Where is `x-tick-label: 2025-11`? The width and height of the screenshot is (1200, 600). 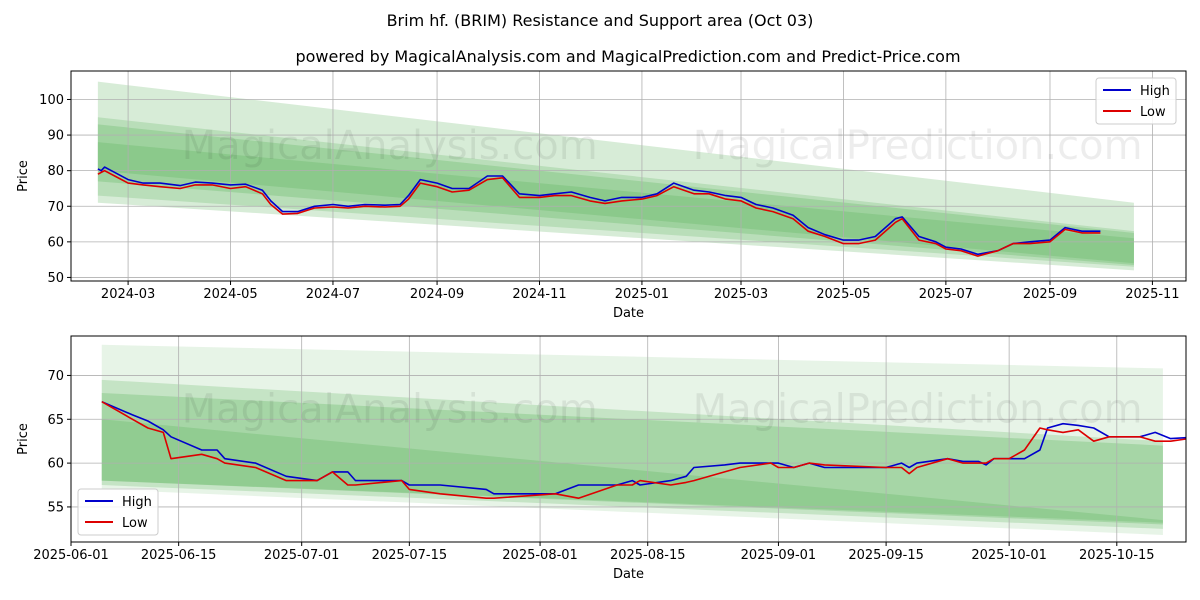 x-tick-label: 2025-11 is located at coordinates (1152, 294).